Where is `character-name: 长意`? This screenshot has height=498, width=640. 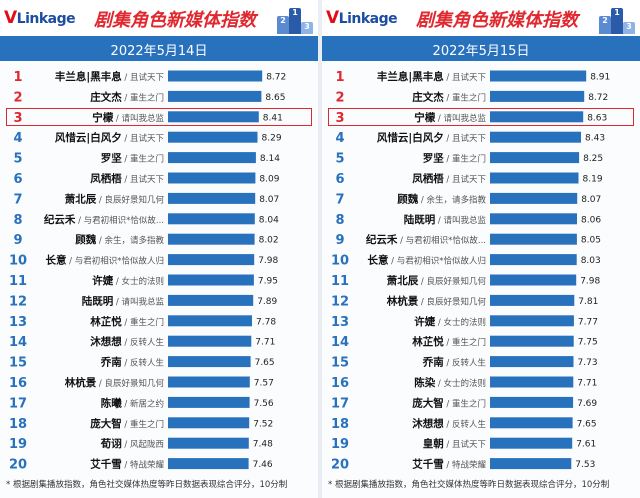
character-name: 长意 is located at coordinates (377, 260).